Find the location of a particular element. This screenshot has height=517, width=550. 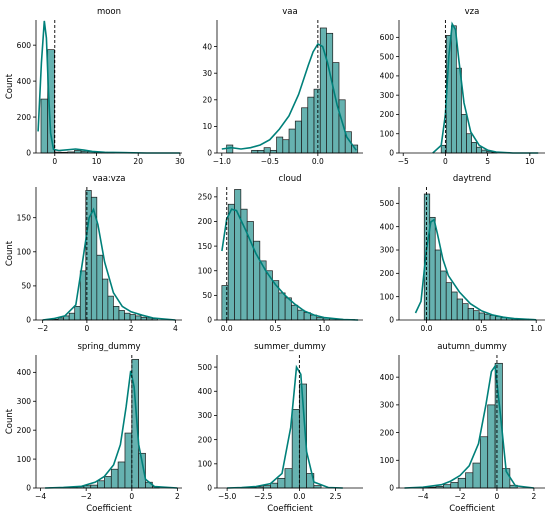

x-tick-label: −5.0 is located at coordinates (227, 496).